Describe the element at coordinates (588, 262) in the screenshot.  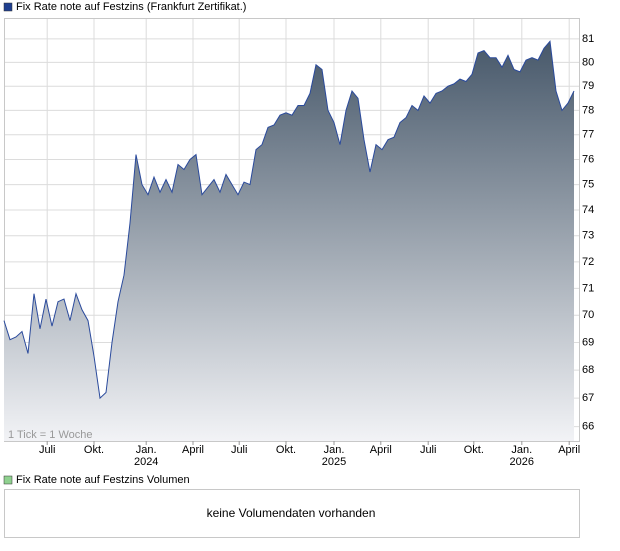
I see `y-tick-label: 72` at that location.